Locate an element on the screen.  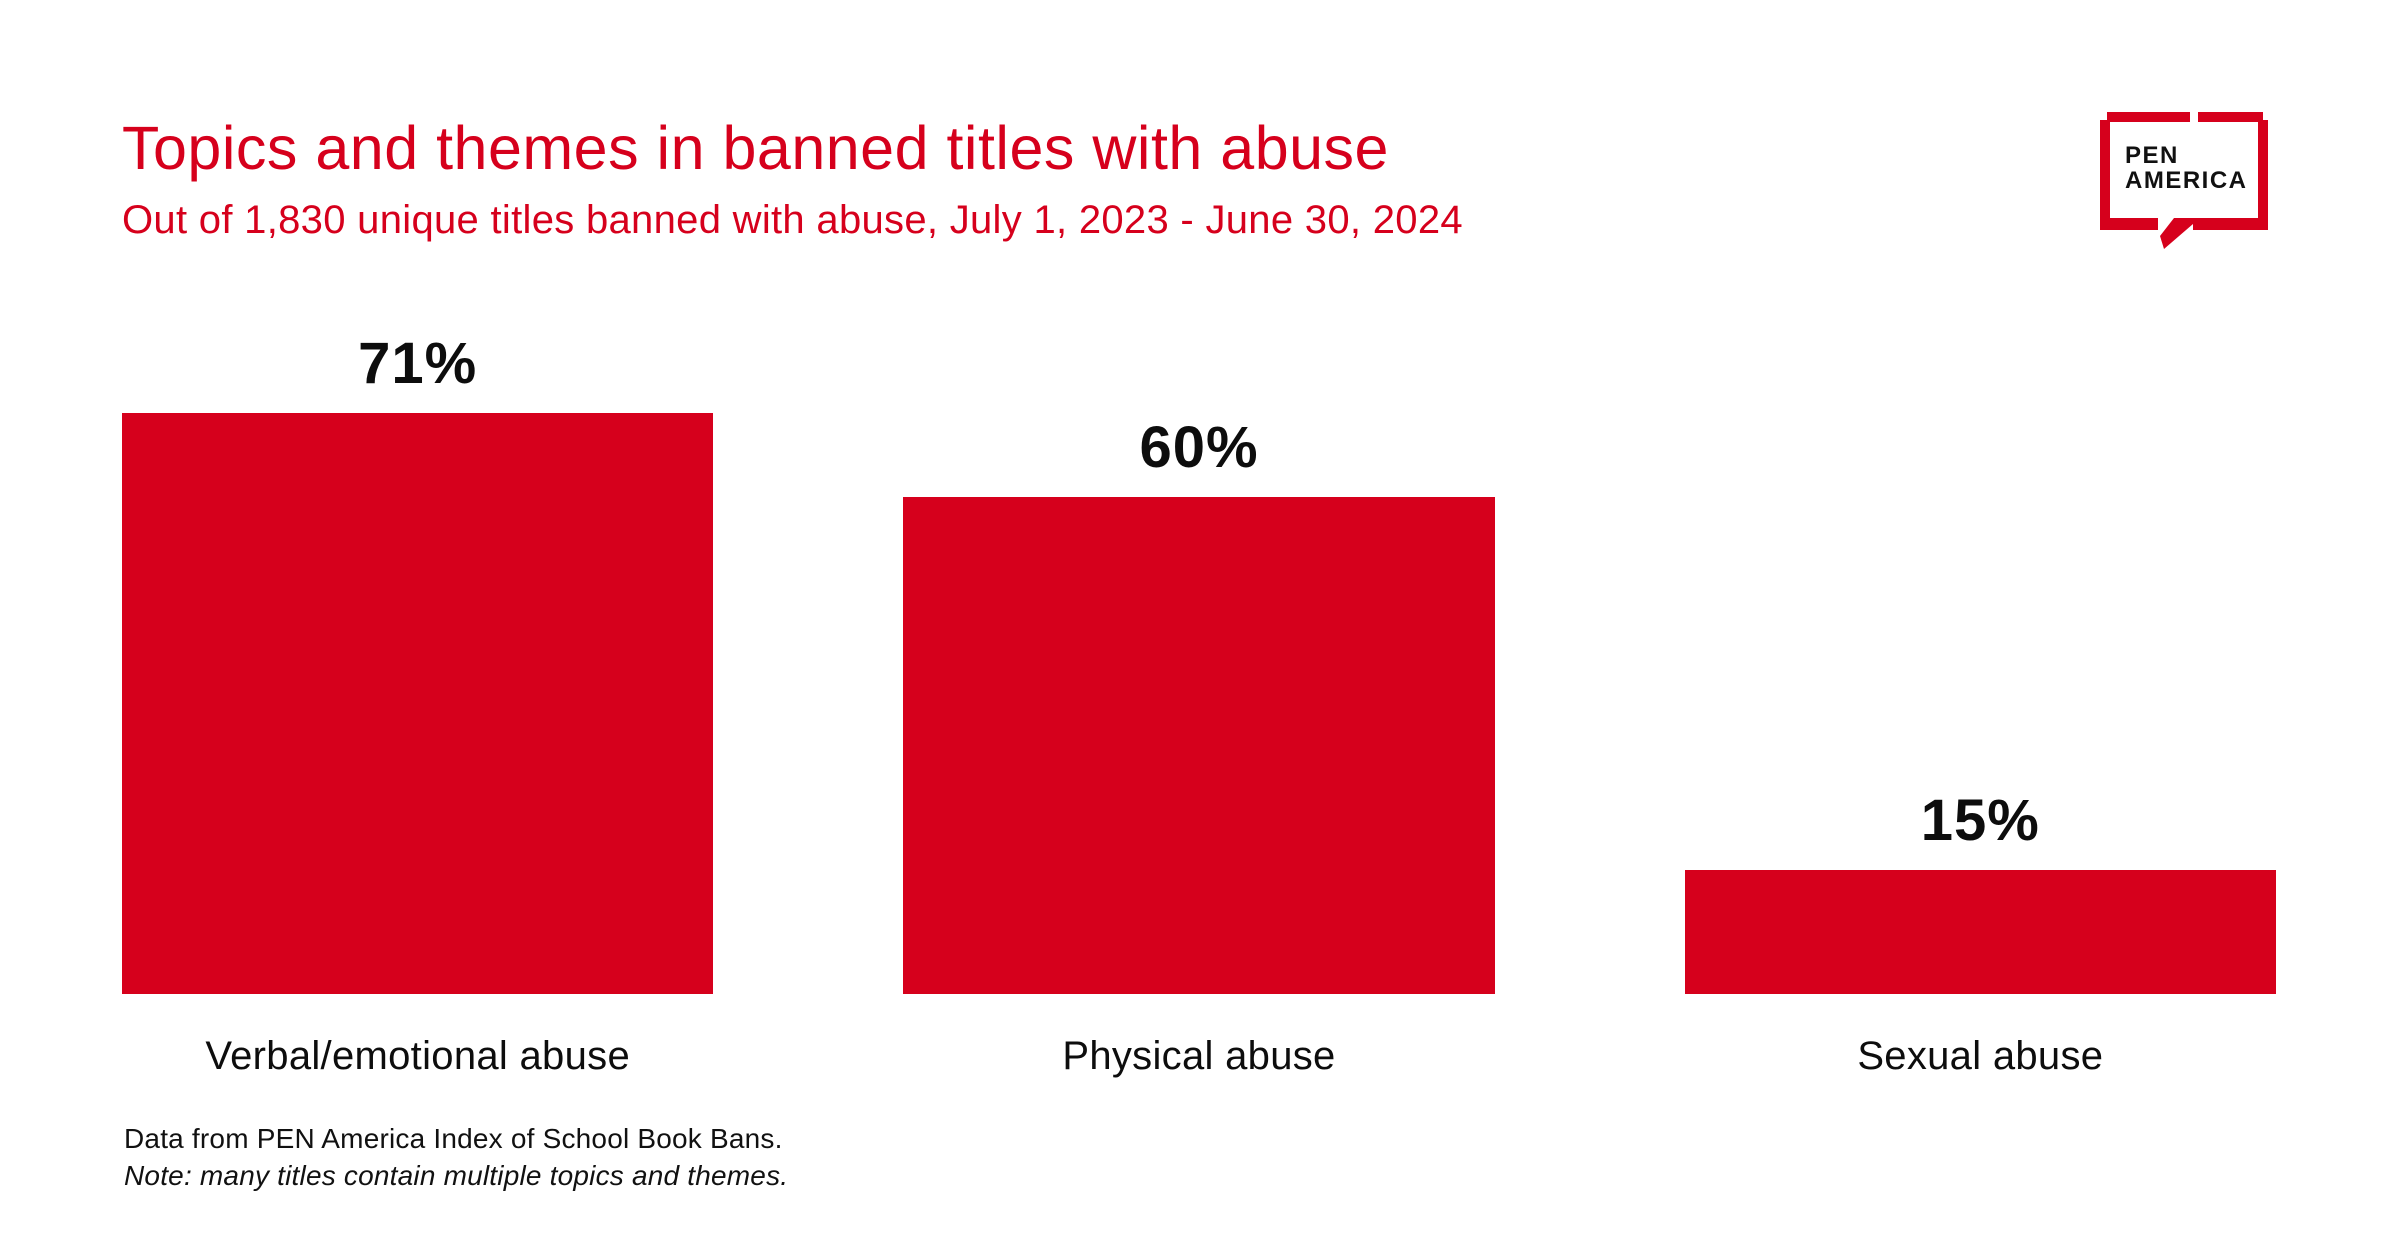
category-label-physical-abuse: Physical abuse is located at coordinates (1199, 1056).